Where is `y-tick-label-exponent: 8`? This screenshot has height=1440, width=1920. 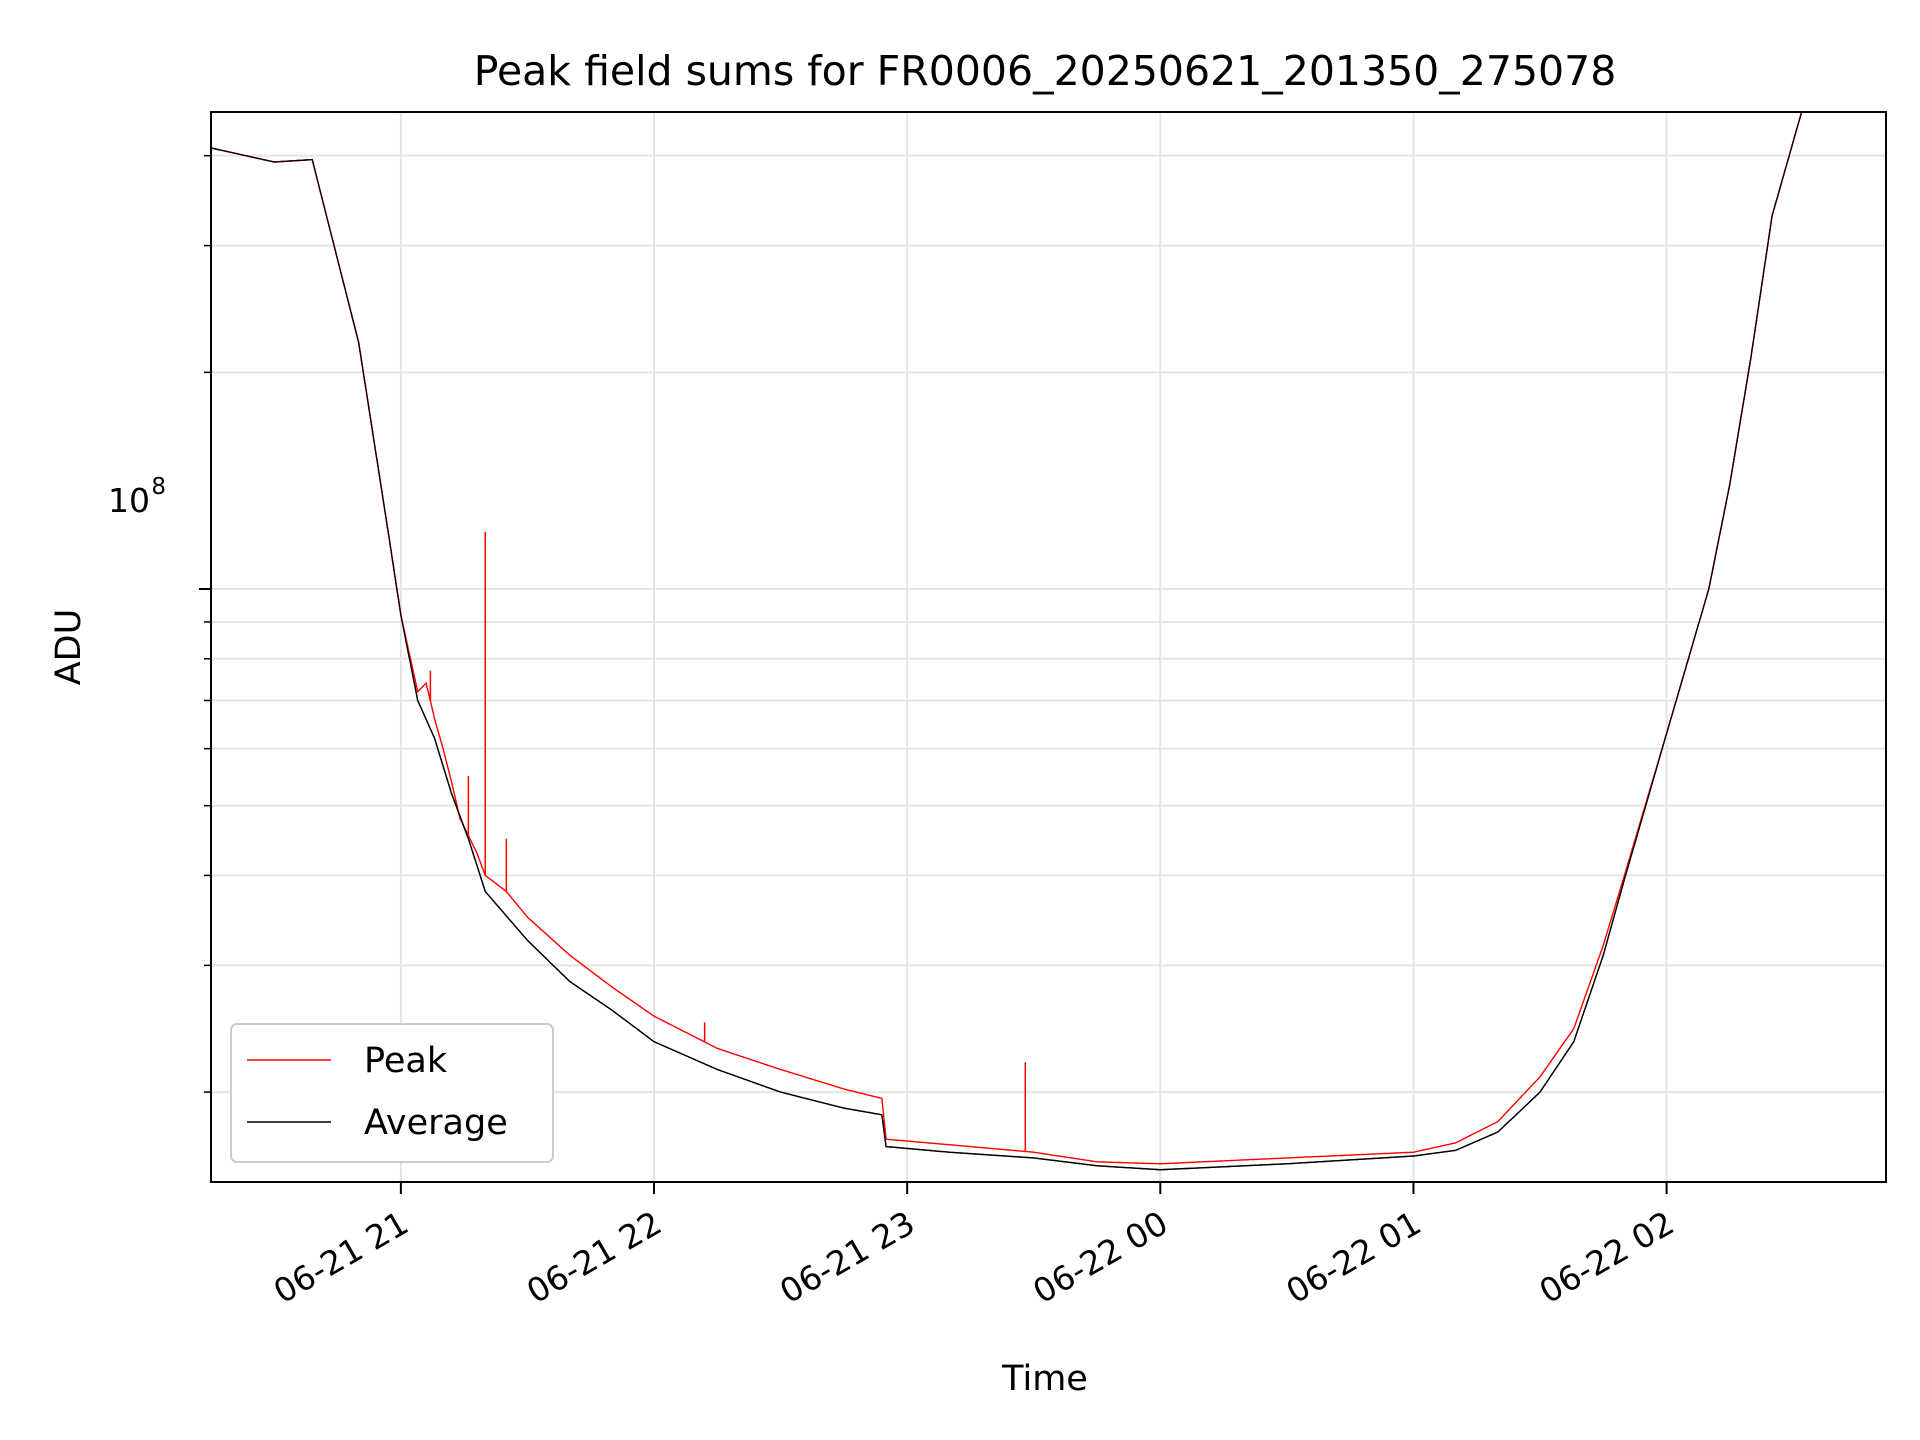
y-tick-label-exponent: 8 is located at coordinates (158, 487).